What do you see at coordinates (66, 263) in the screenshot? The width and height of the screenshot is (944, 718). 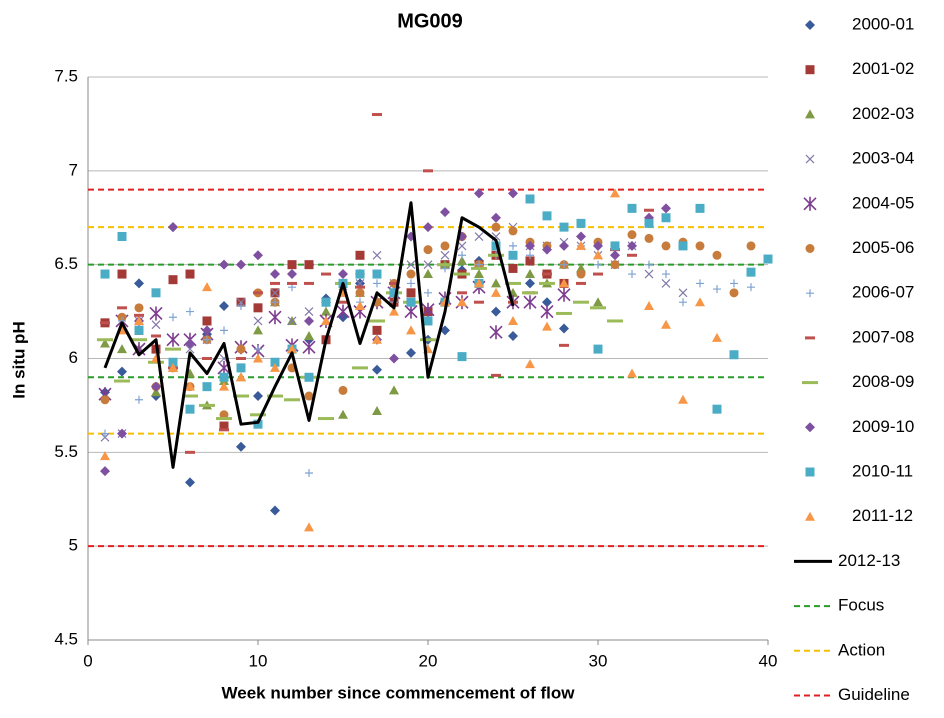 I see `y-tick-label: 6.5` at bounding box center [66, 263].